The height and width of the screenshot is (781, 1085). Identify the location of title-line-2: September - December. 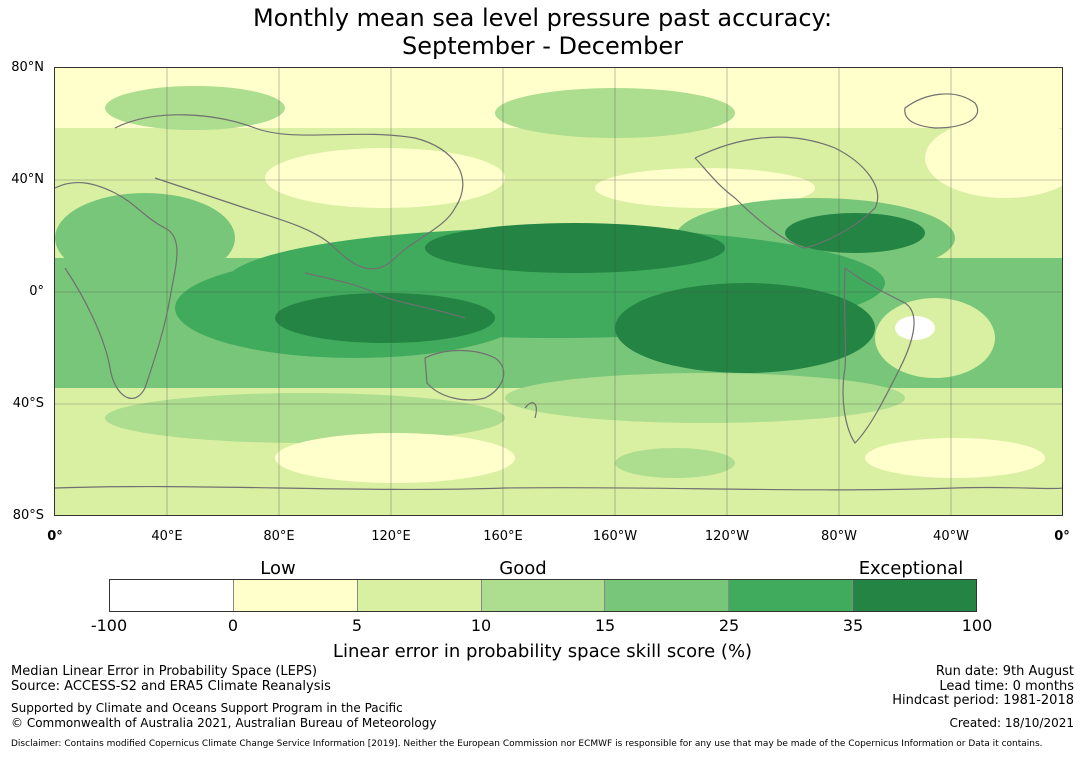
(542, 46).